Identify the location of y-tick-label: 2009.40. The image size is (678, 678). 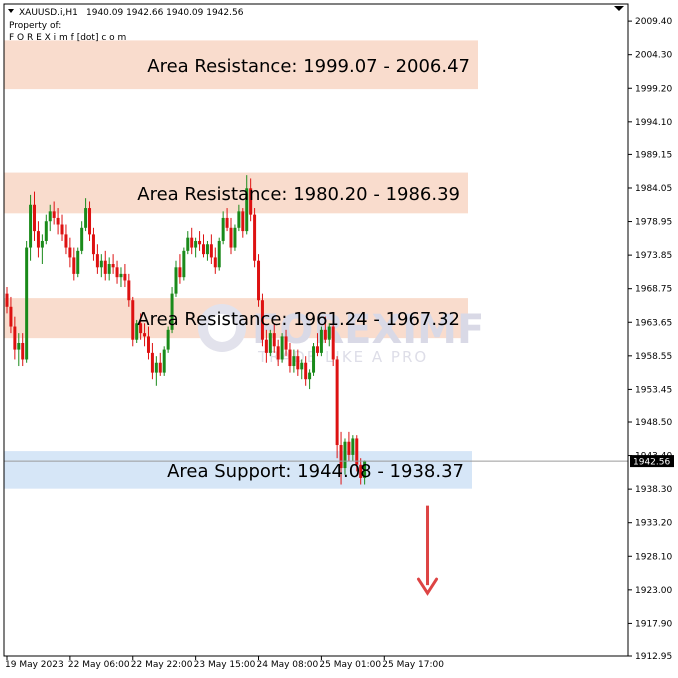
(653, 22).